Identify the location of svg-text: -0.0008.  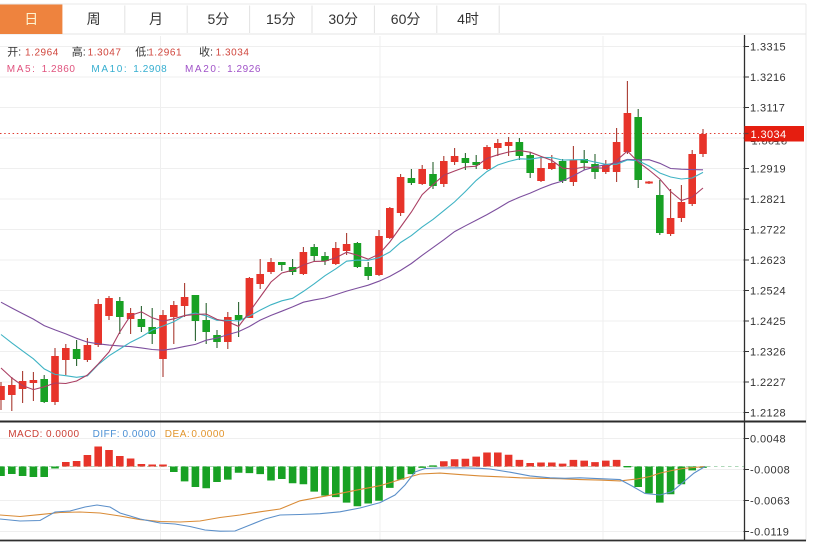
(770, 471).